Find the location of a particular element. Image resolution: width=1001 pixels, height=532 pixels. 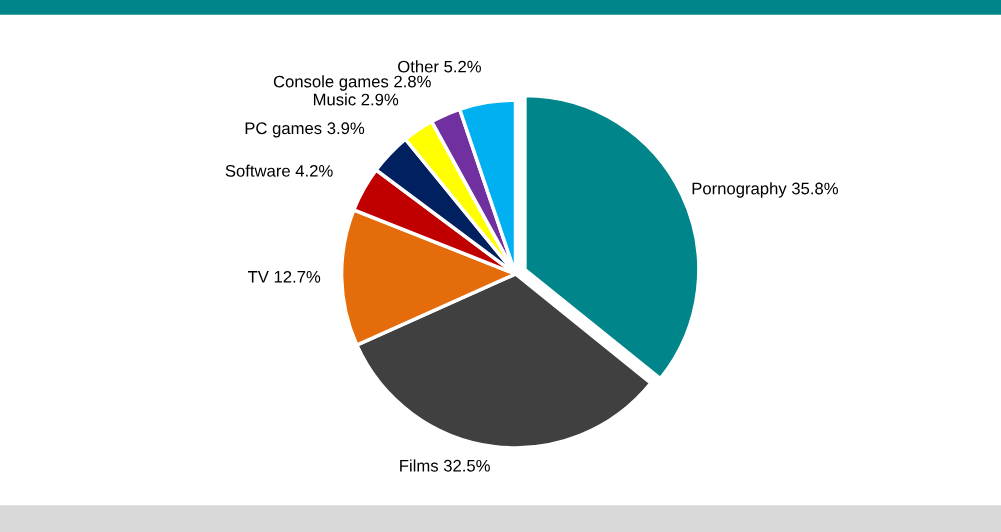

slice-label: Pornography 35.8% is located at coordinates (765, 190).